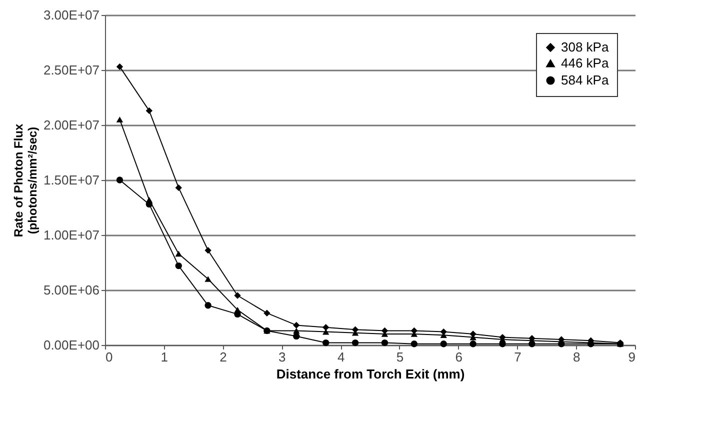 The width and height of the screenshot is (719, 436). Describe the element at coordinates (400, 357) in the screenshot. I see `x-tick-label: 5` at that location.